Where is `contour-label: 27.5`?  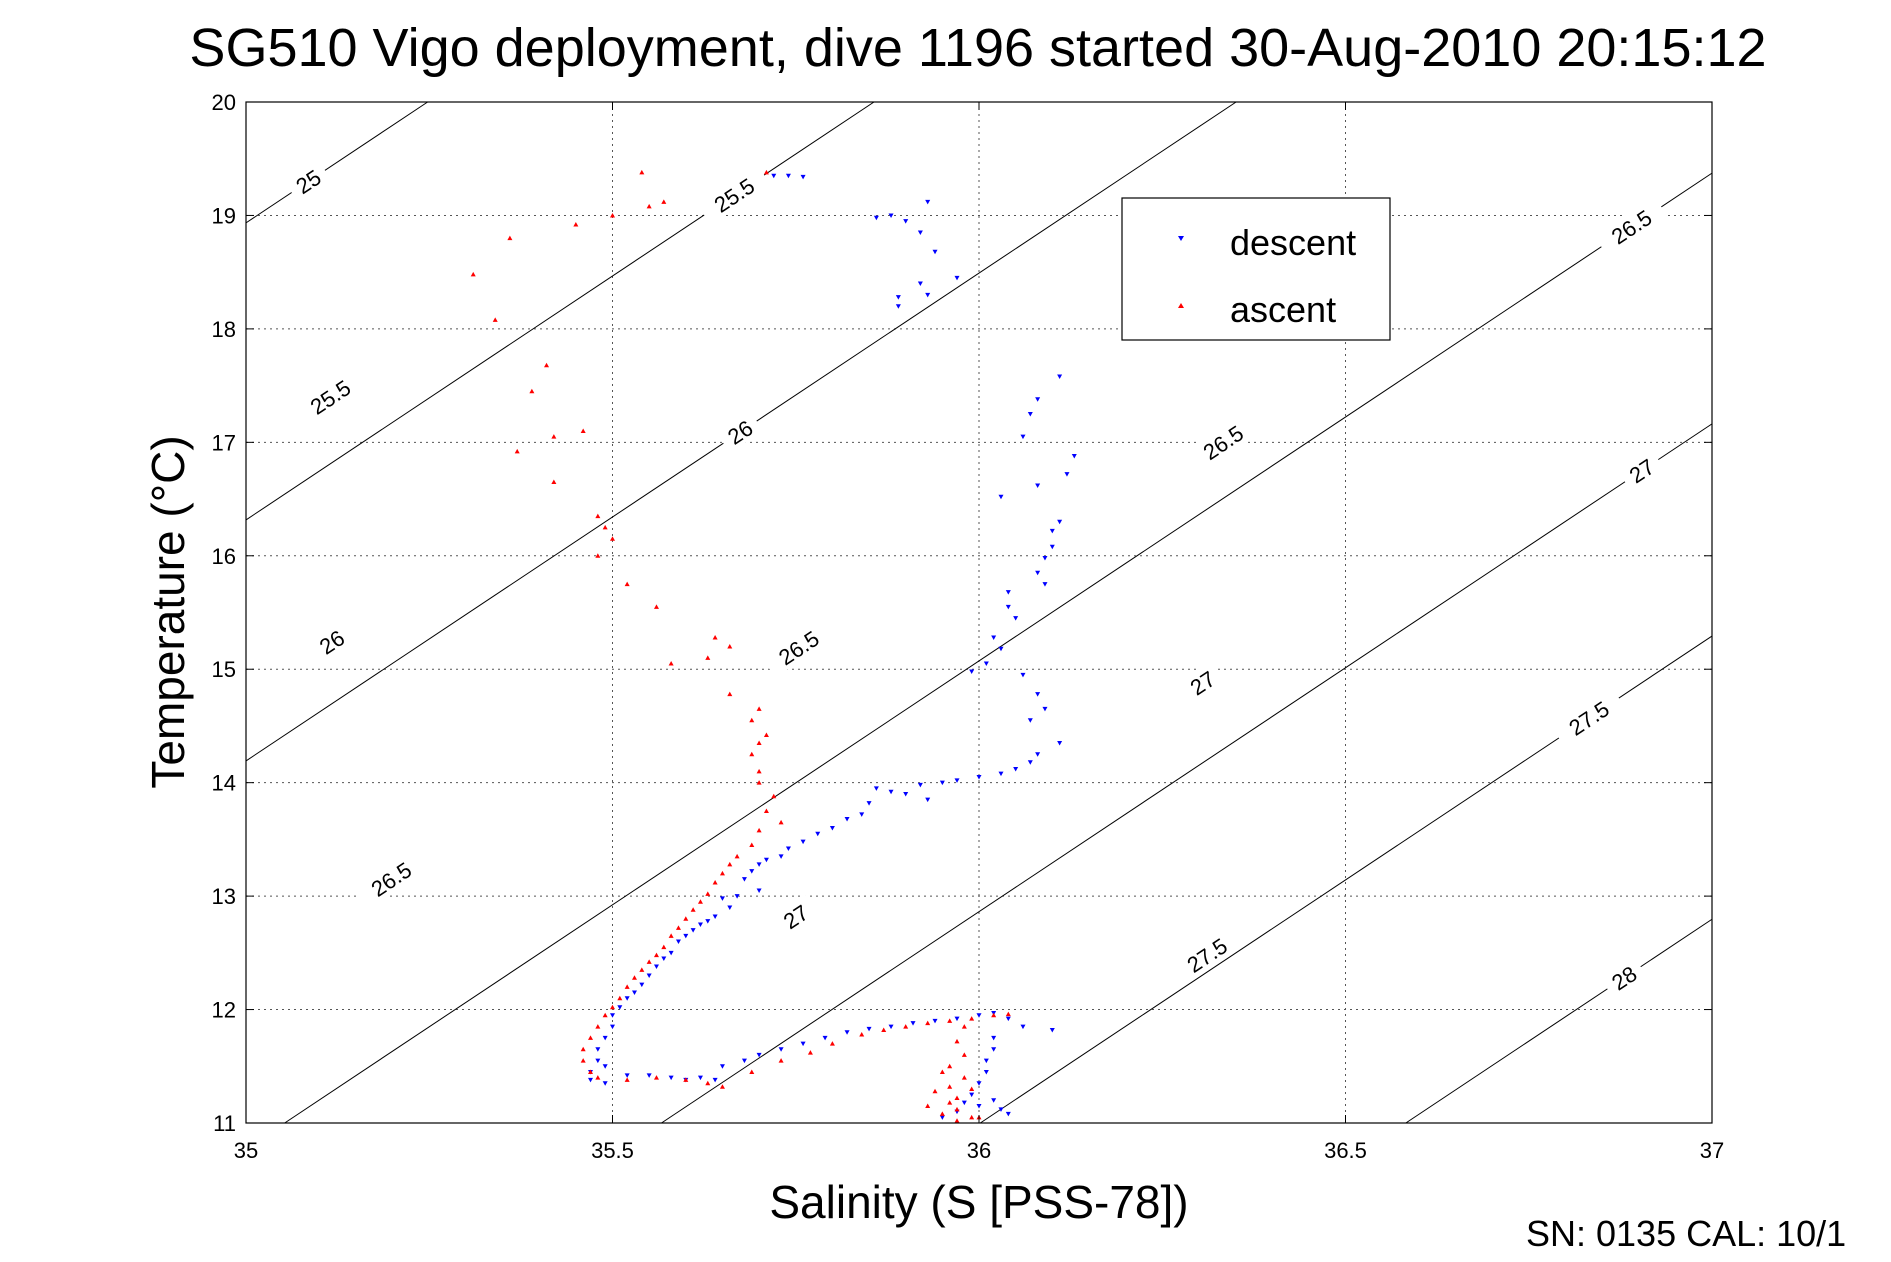
contour-label: 27.5 is located at coordinates (1588, 717).